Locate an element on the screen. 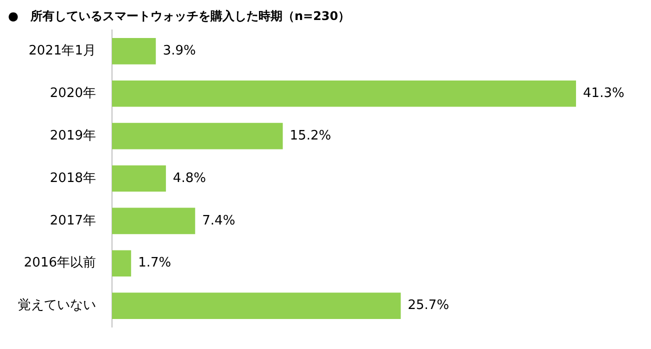  data-label: 15.2% is located at coordinates (311, 136).